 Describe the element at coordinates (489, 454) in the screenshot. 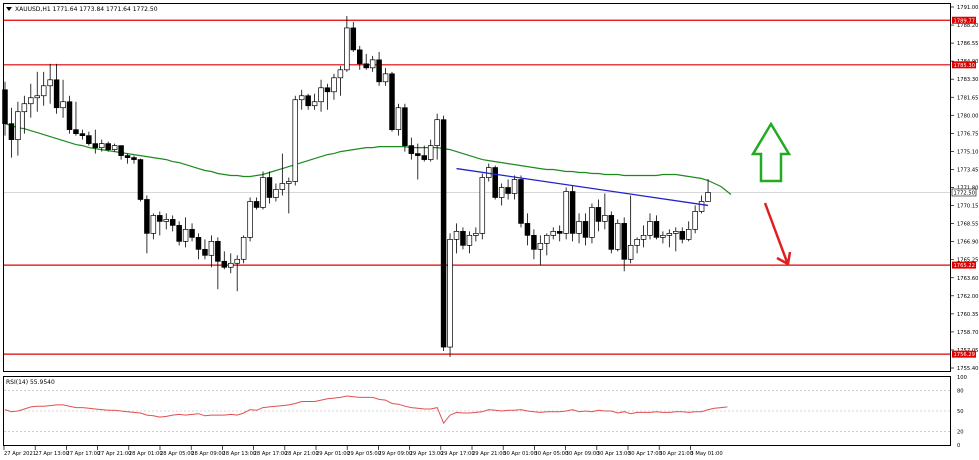

I see `x-tick-label: 29 Apr 21:00` at that location.